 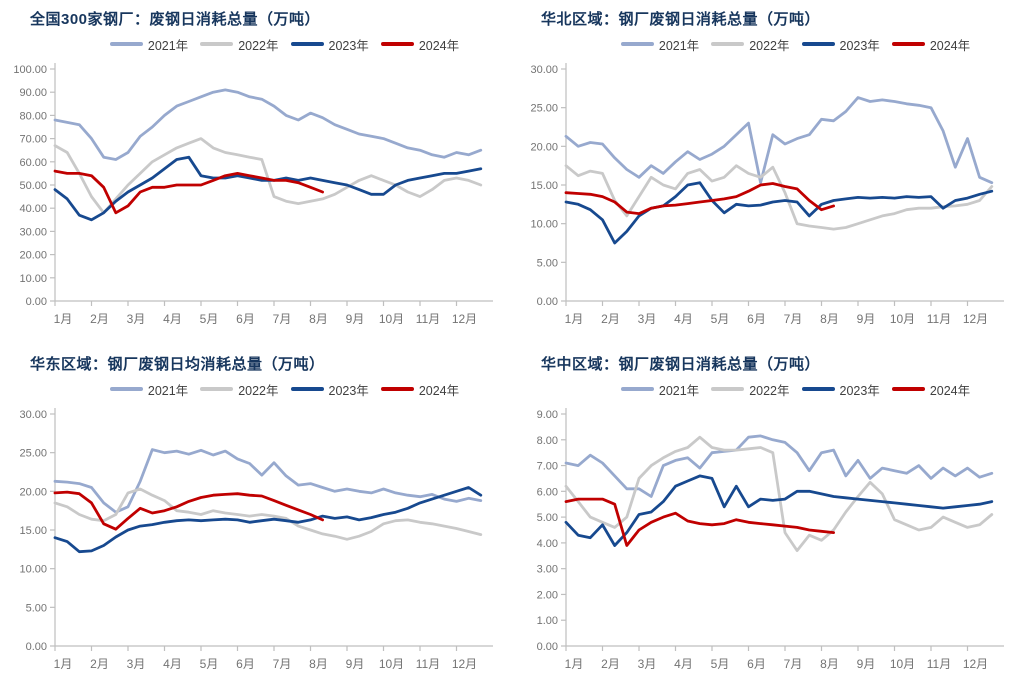 I want to click on x-tick-label: 12月, so click(x=464, y=319).